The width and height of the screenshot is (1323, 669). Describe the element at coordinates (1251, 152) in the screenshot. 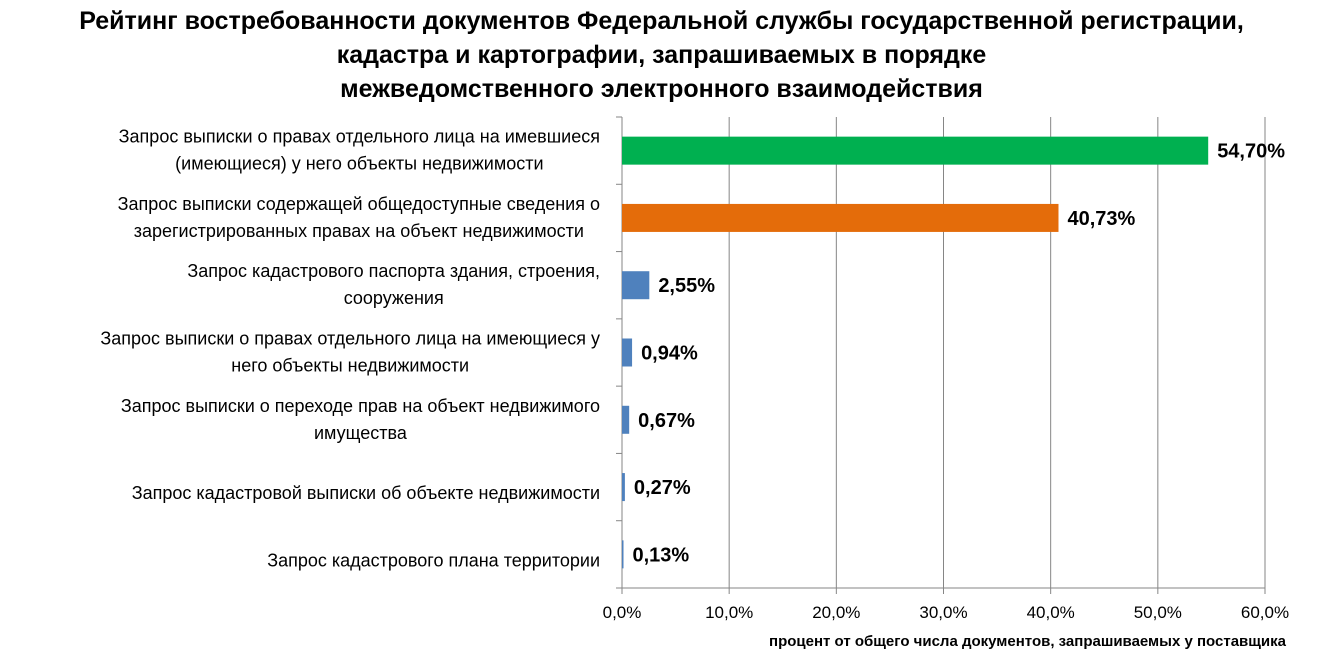

I see `data-label: 54,70%` at that location.